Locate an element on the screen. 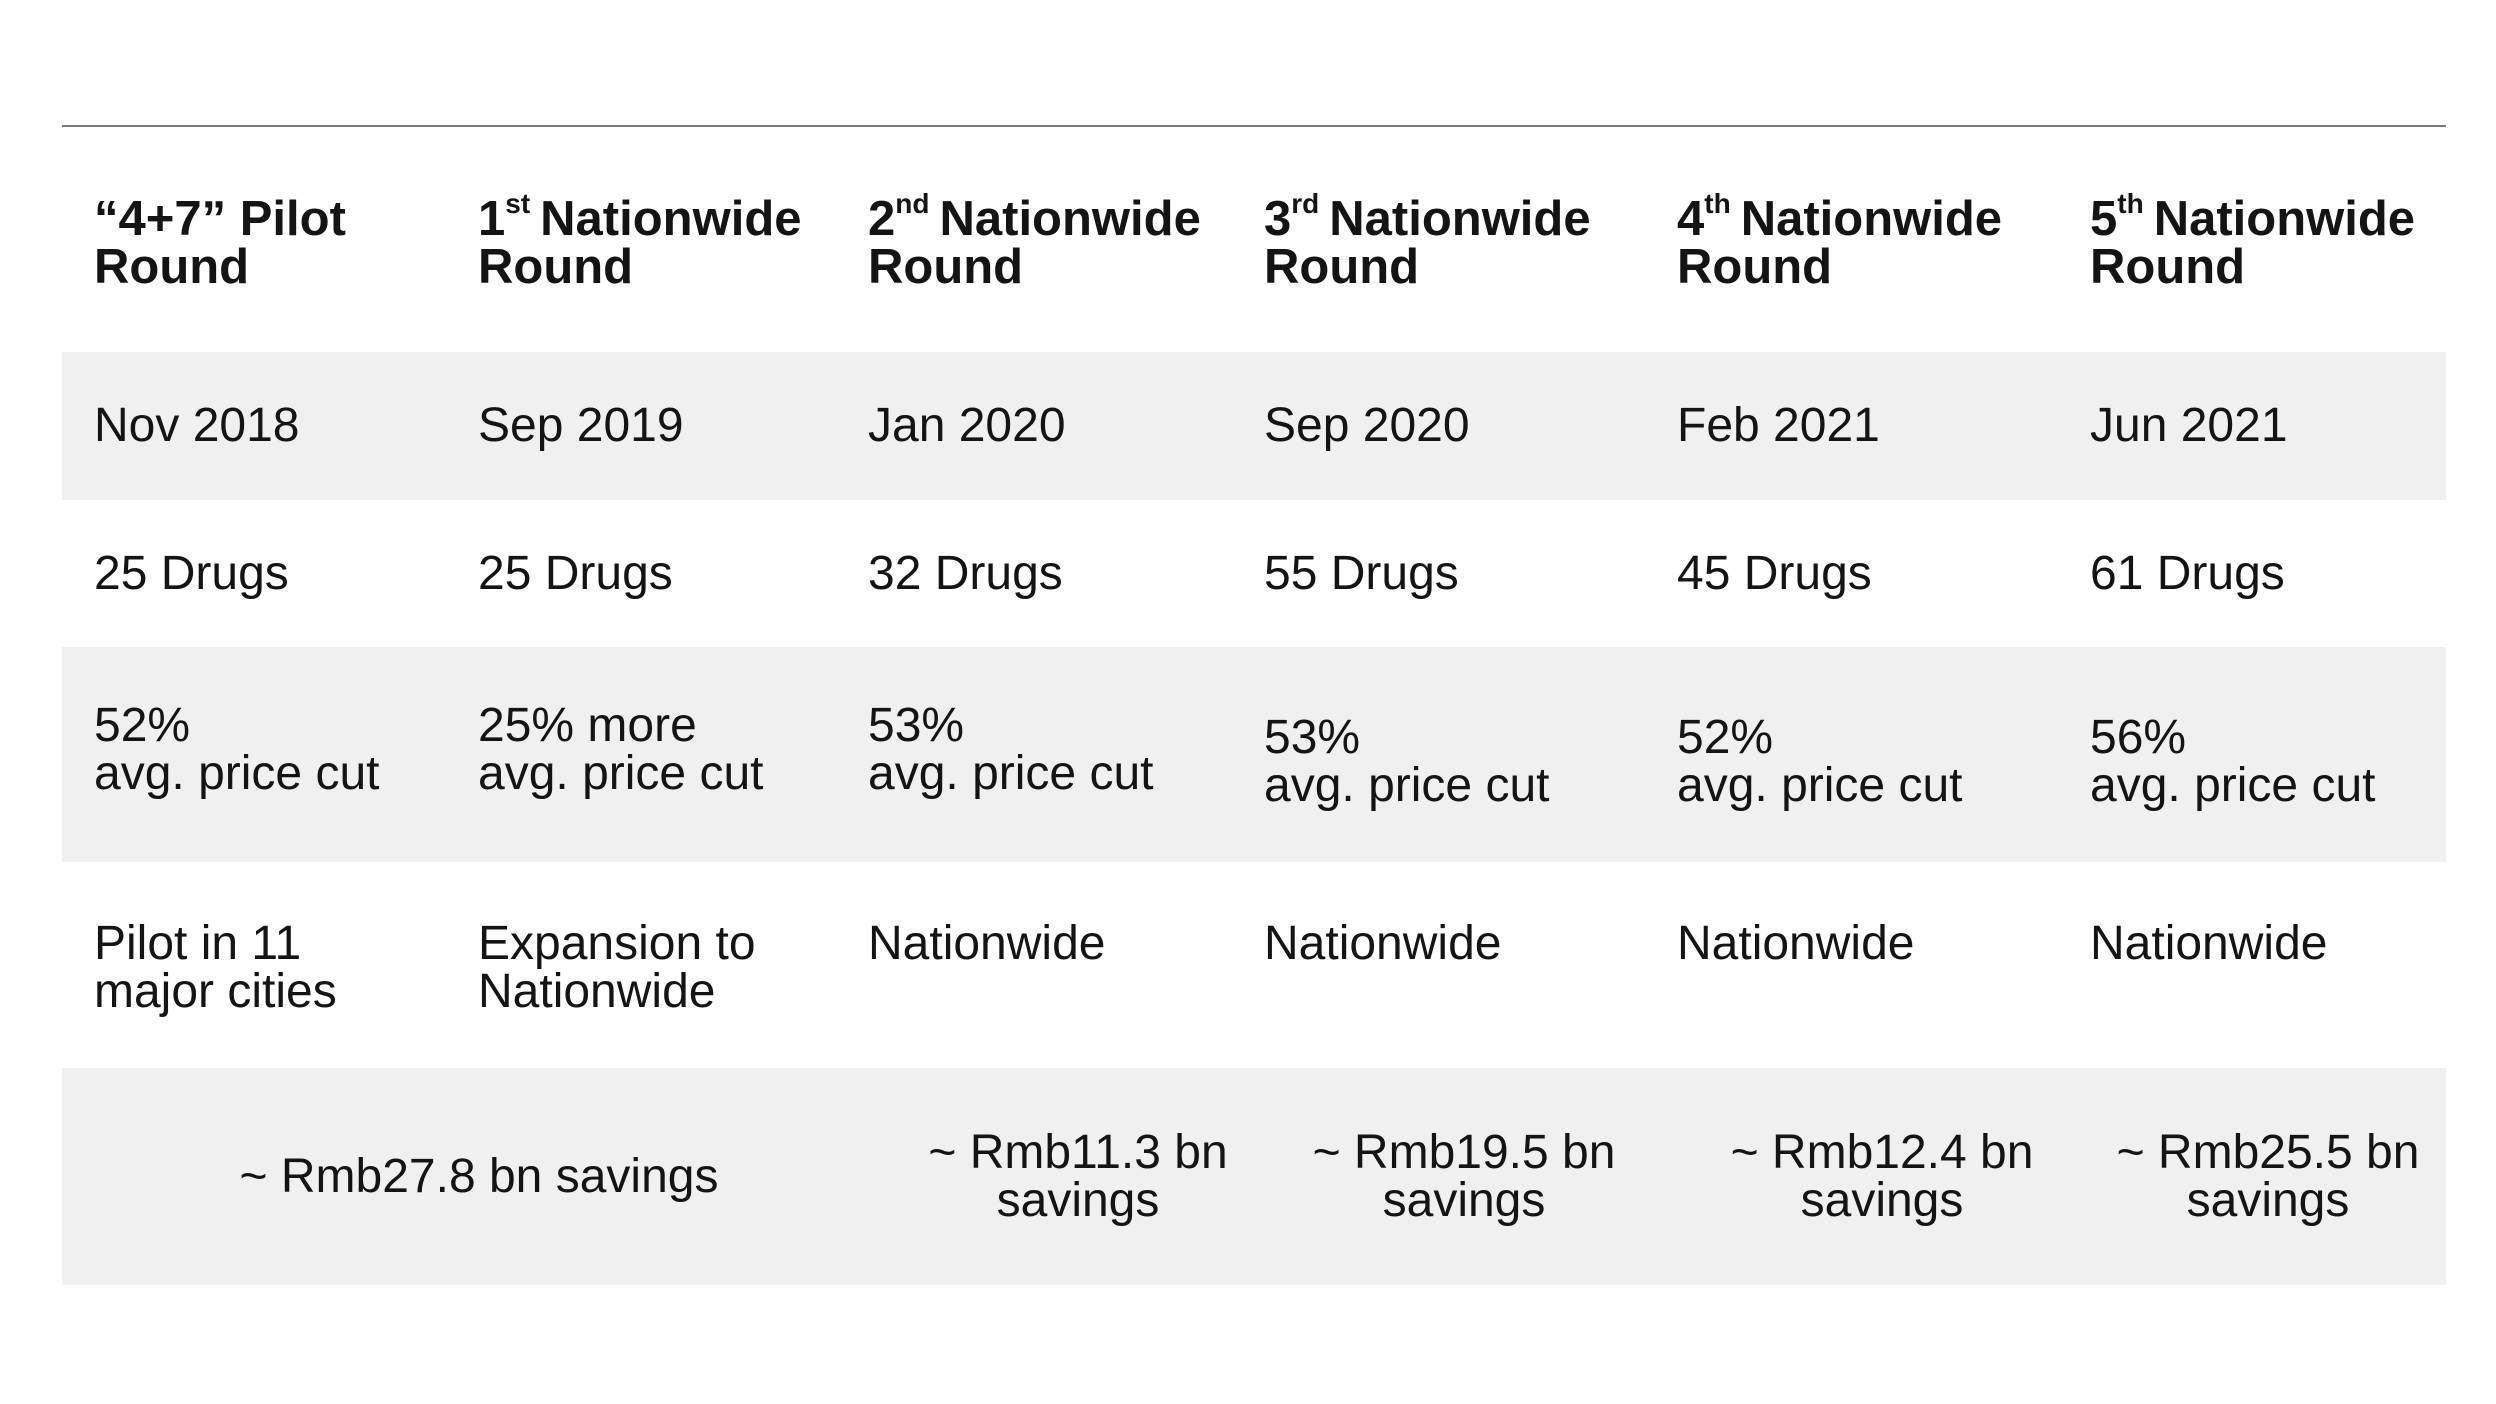 Image resolution: width=2496 pixels, height=1404 pixels. header-cell-round-5: 5th Nationwide Round is located at coordinates (2268, 239).